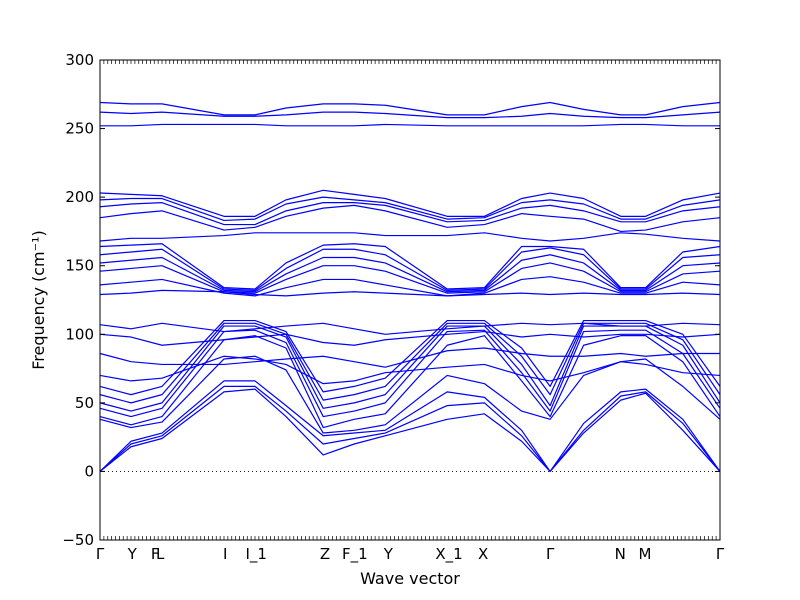 This screenshot has height=600, width=800. What do you see at coordinates (620, 554) in the screenshot?
I see `x-tick-label: N` at bounding box center [620, 554].